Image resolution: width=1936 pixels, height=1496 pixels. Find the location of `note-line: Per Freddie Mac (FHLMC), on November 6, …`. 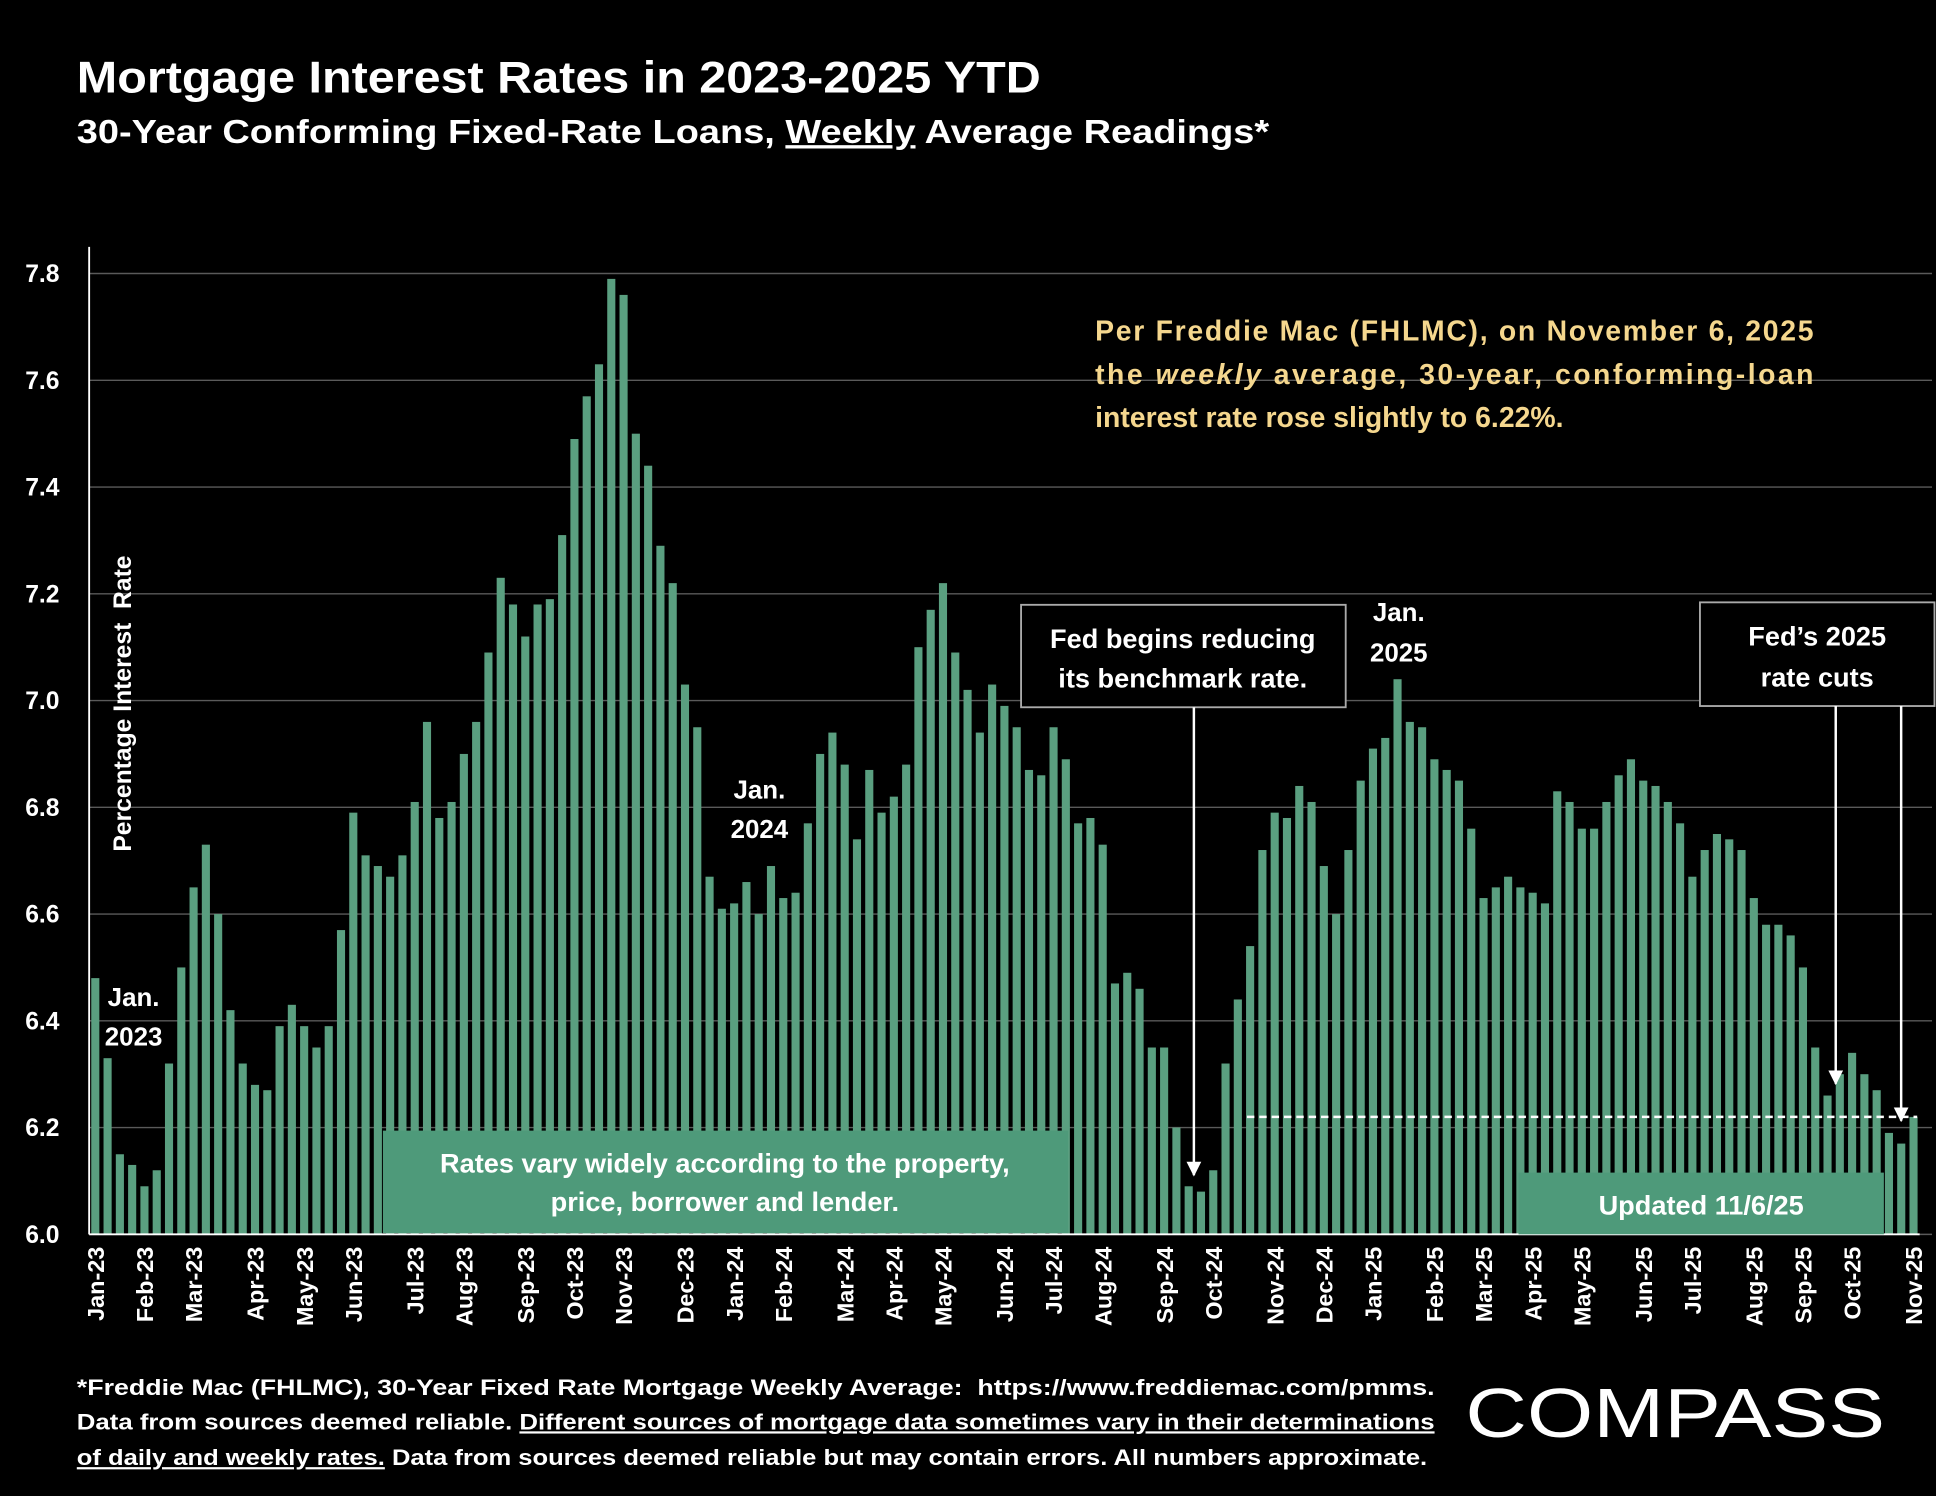

note-line: Per Freddie Mac (FHLMC), on November 6, … is located at coordinates (1454, 332).